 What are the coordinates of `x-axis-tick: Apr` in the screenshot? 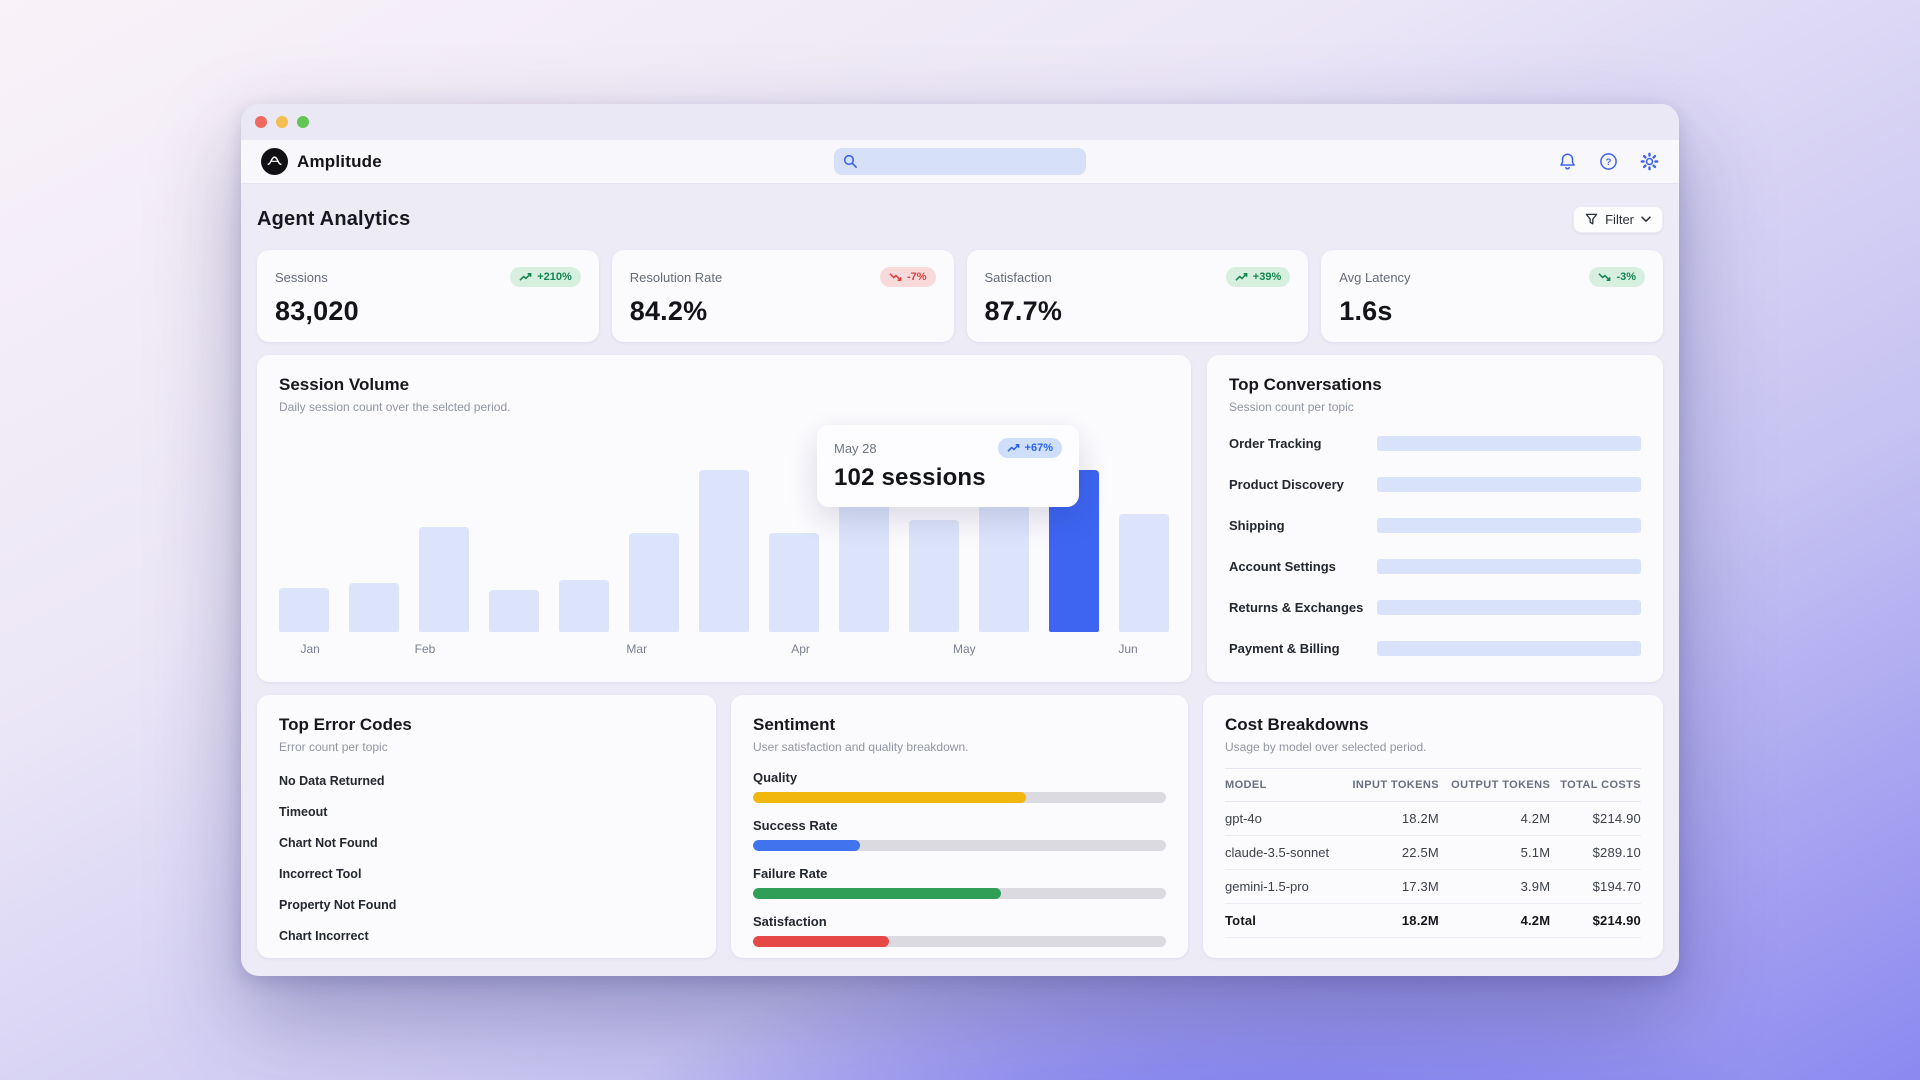 It's located at (800, 649).